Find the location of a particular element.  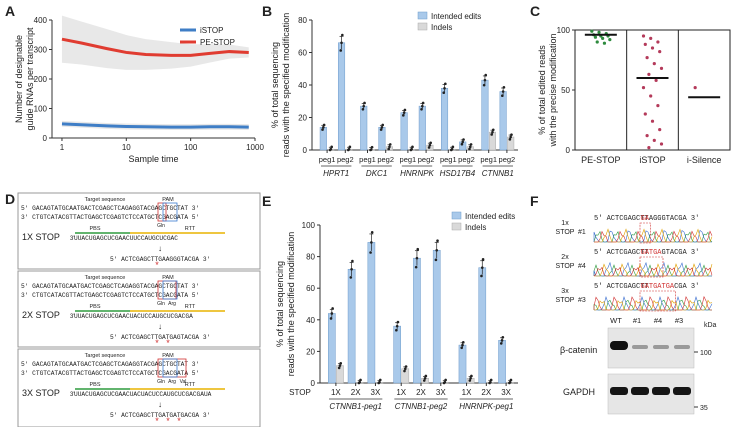

stop-asterisk: * is located at coordinates (157, 421).